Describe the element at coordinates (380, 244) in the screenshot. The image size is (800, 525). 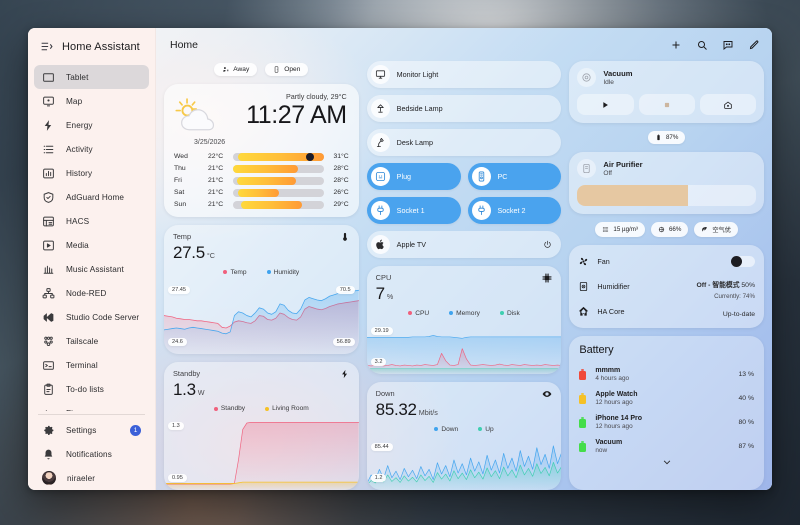
I see `apple-icon` at that location.